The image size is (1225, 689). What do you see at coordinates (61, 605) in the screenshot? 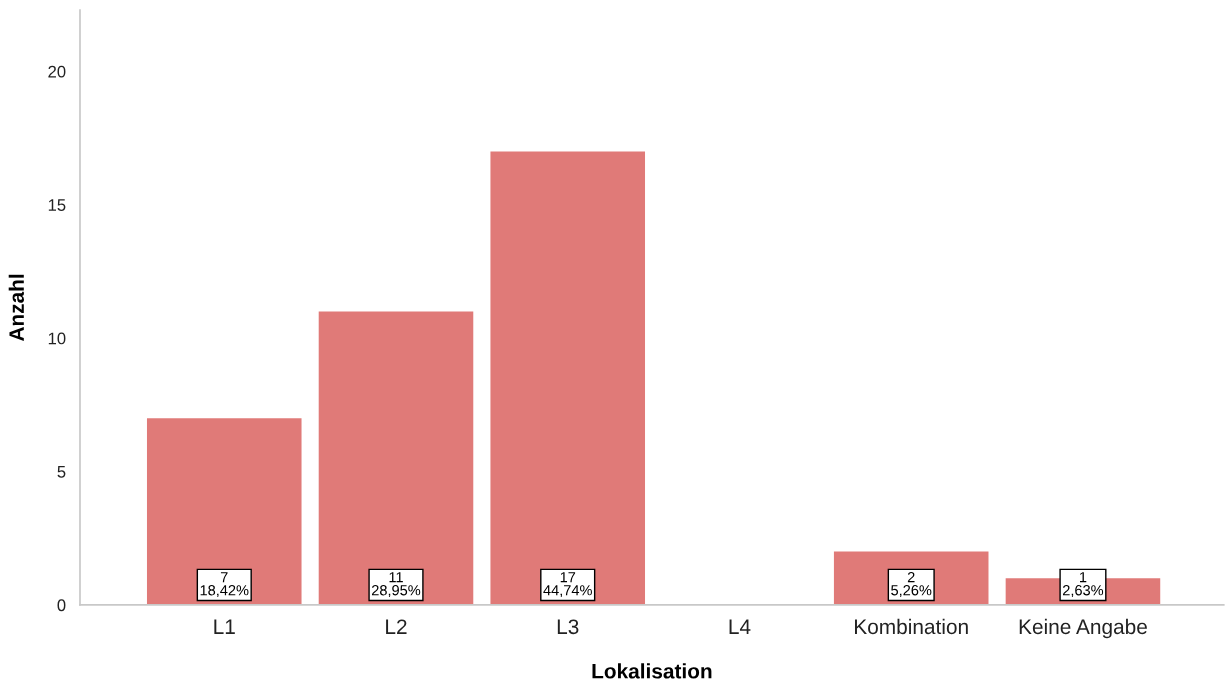
I see `y-tick-label: 0` at bounding box center [61, 605].